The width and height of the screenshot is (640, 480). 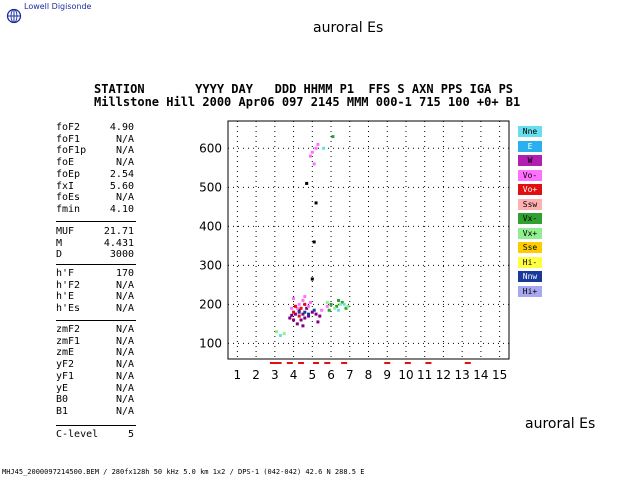 What do you see at coordinates (499, 375) in the screenshot?
I see `x-tick-label: 15` at bounding box center [499, 375].